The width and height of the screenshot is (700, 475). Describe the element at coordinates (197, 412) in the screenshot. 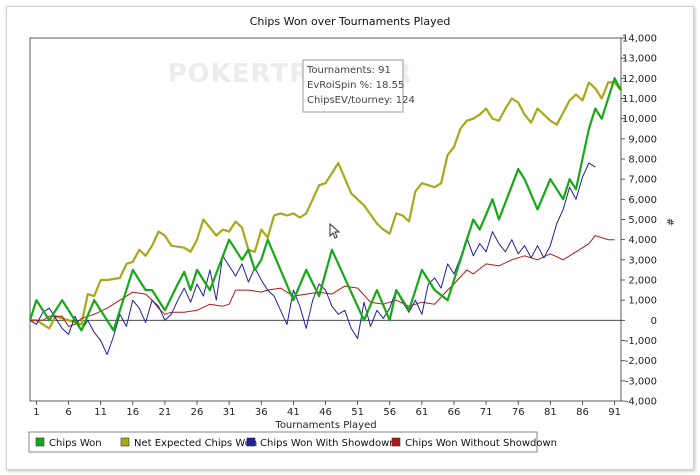

I see `x-tick-label: 26` at that location.